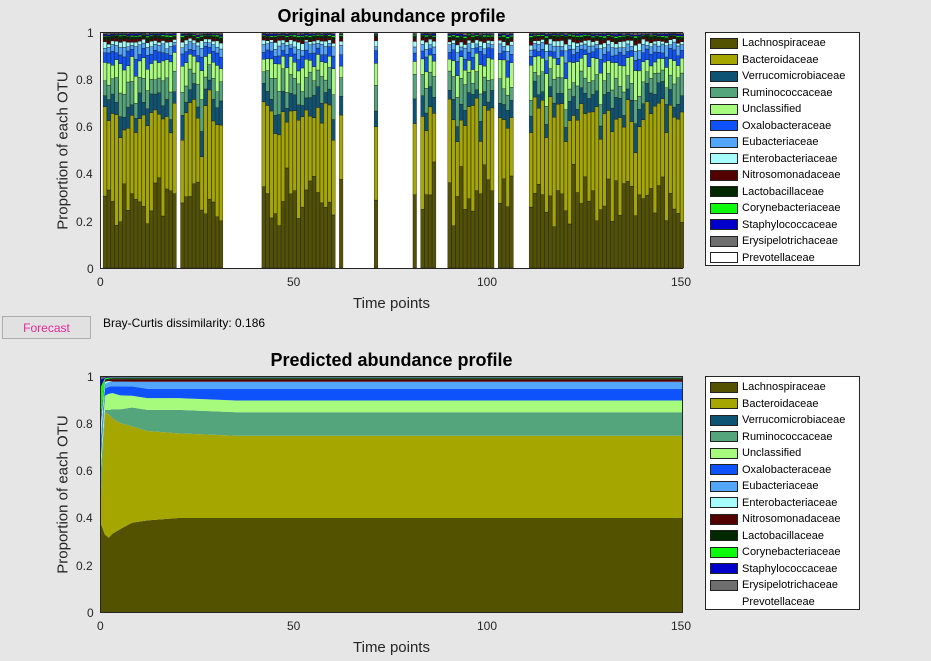 This screenshot has height=661, width=931. I want to click on forecast-button: Forecast, so click(46, 327).